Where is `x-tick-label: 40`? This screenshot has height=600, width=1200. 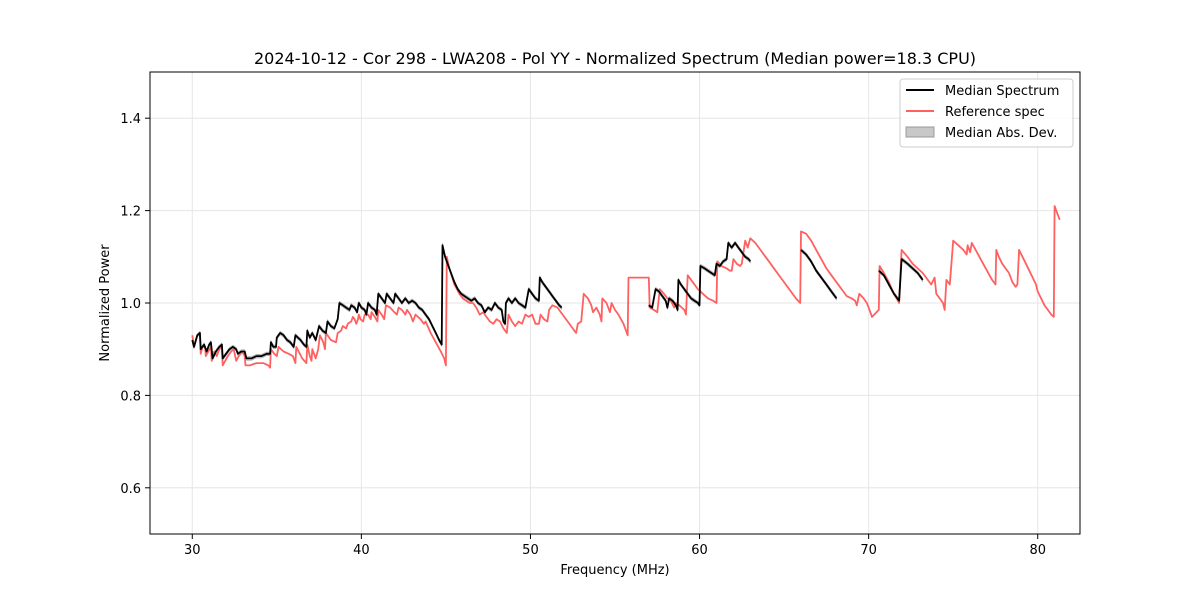
x-tick-label: 40 is located at coordinates (361, 550).